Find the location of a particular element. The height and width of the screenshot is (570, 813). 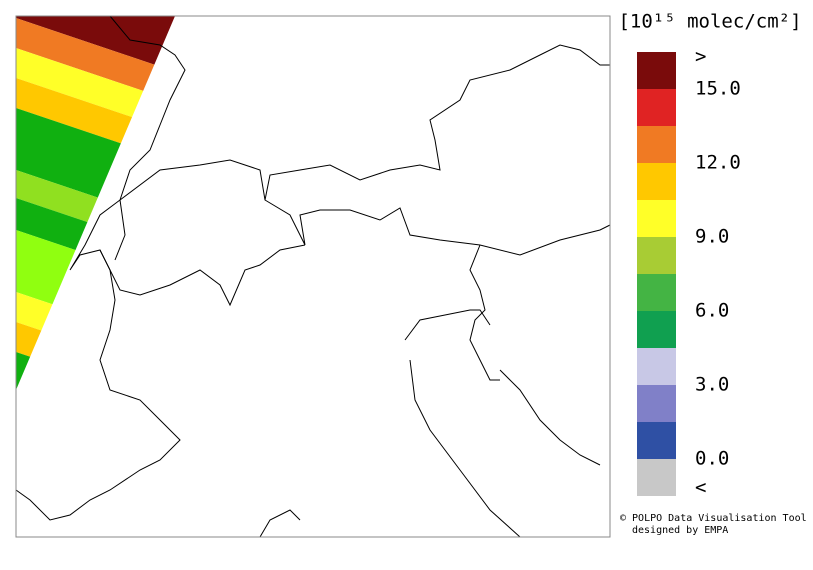

color-scale is located at coordinates (656, 274).